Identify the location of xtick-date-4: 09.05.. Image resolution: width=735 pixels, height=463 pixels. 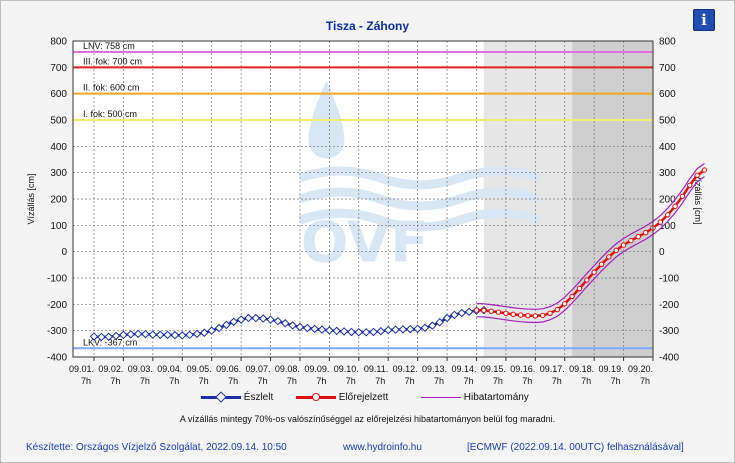
(199, 369).